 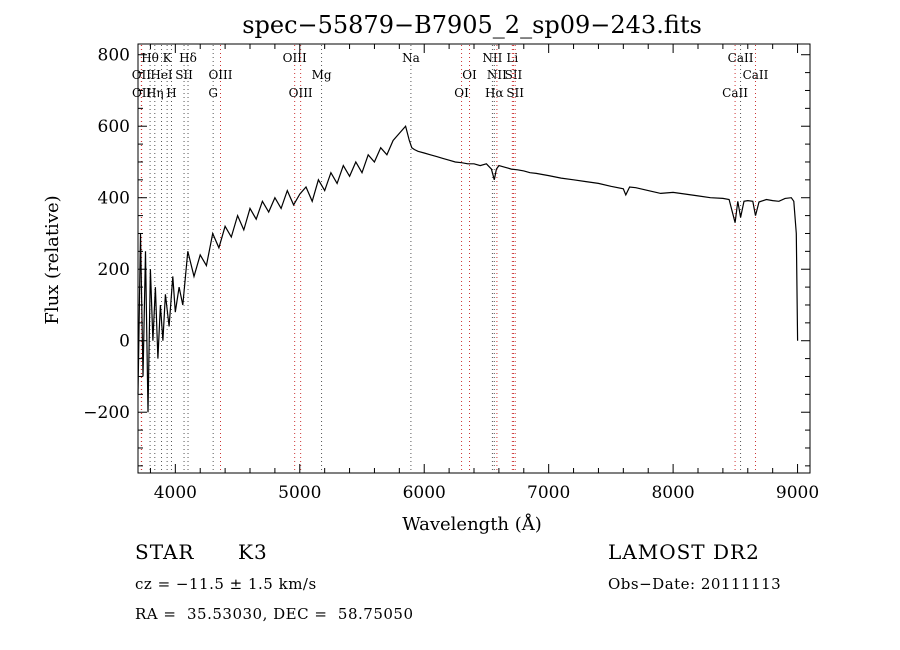 What do you see at coordinates (114, 270) in the screenshot?
I see `y-tick-label: 200` at bounding box center [114, 270].